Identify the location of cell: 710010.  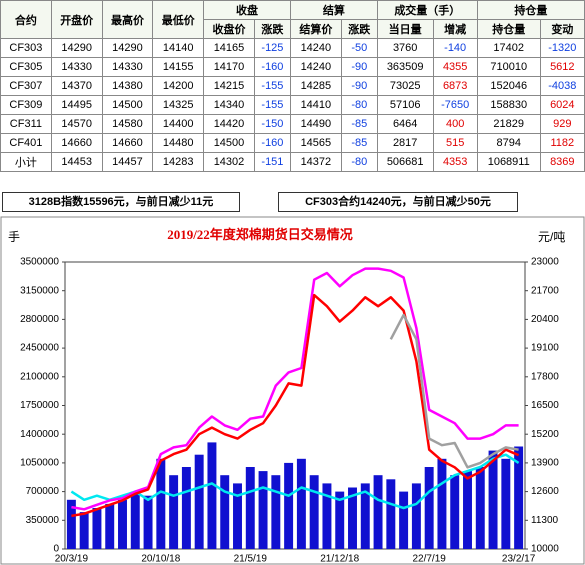
(508, 67).